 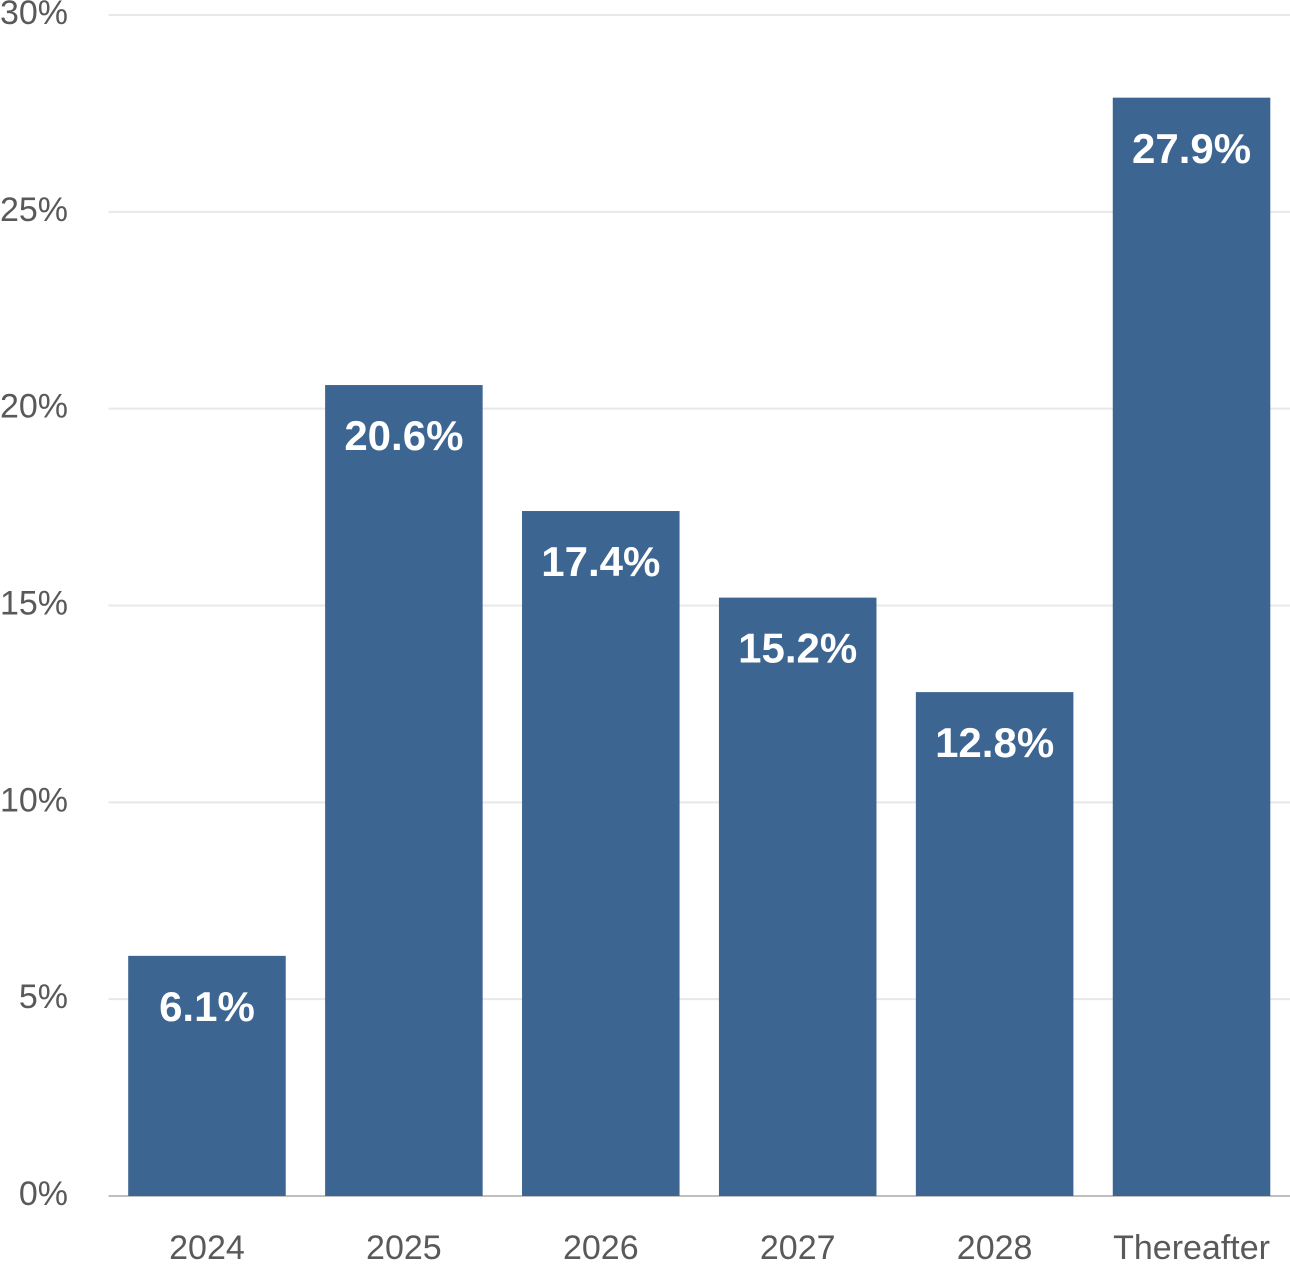 What do you see at coordinates (207, 1246) in the screenshot?
I see `x-tick-label: 2024` at bounding box center [207, 1246].